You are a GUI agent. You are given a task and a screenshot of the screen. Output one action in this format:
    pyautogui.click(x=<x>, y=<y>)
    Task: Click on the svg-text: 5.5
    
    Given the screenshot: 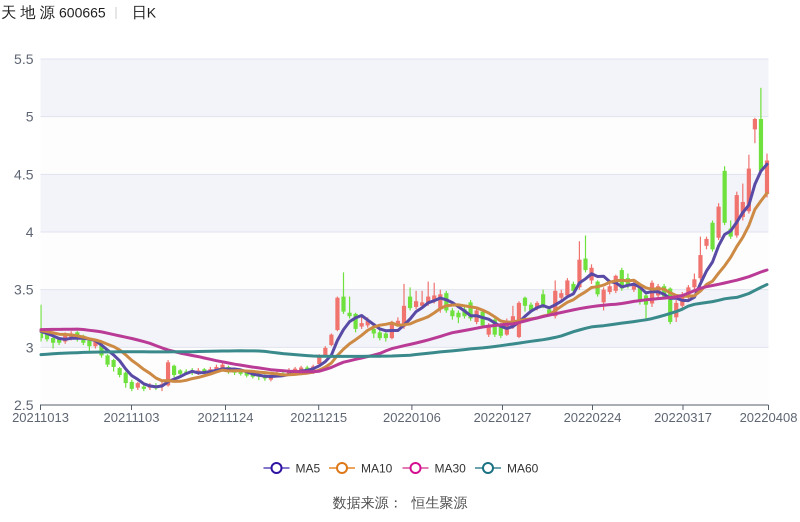 What is the action you would take?
    pyautogui.click(x=24, y=59)
    